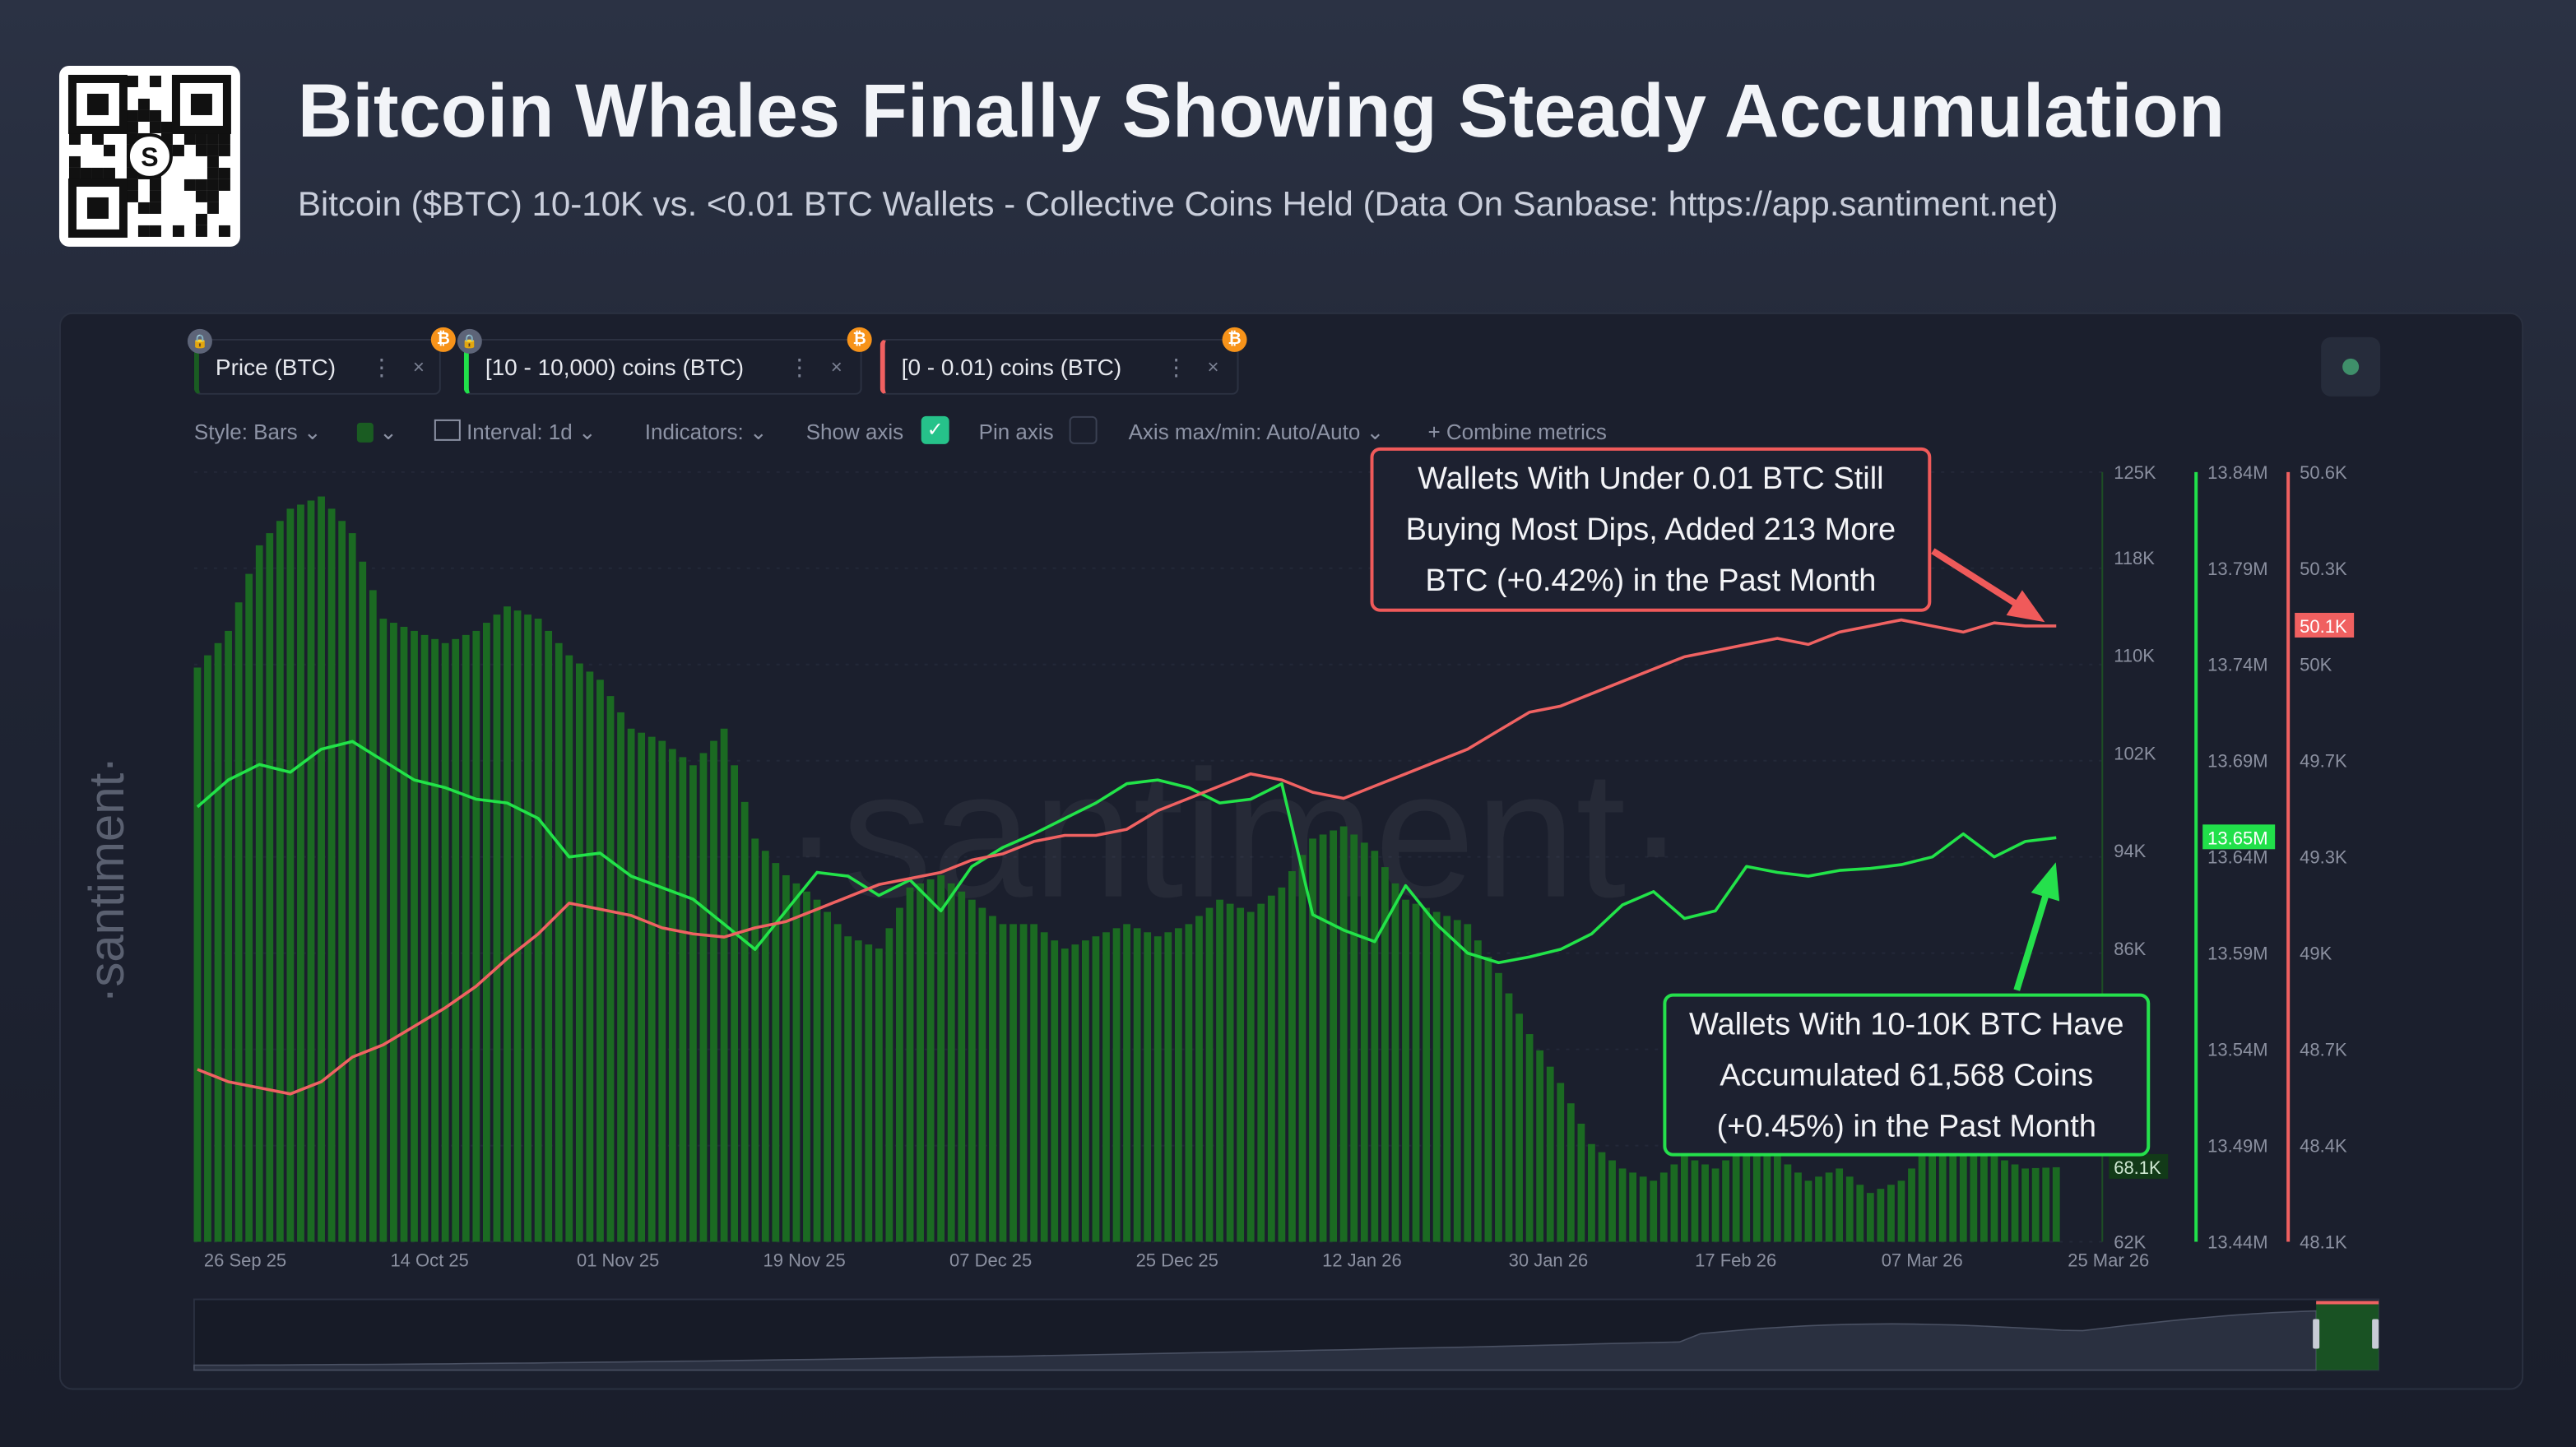 Image resolution: width=2576 pixels, height=1447 pixels. What do you see at coordinates (1907, 1025) in the screenshot?
I see `annotation-line: Wallets With 10-10K BTC Have` at bounding box center [1907, 1025].